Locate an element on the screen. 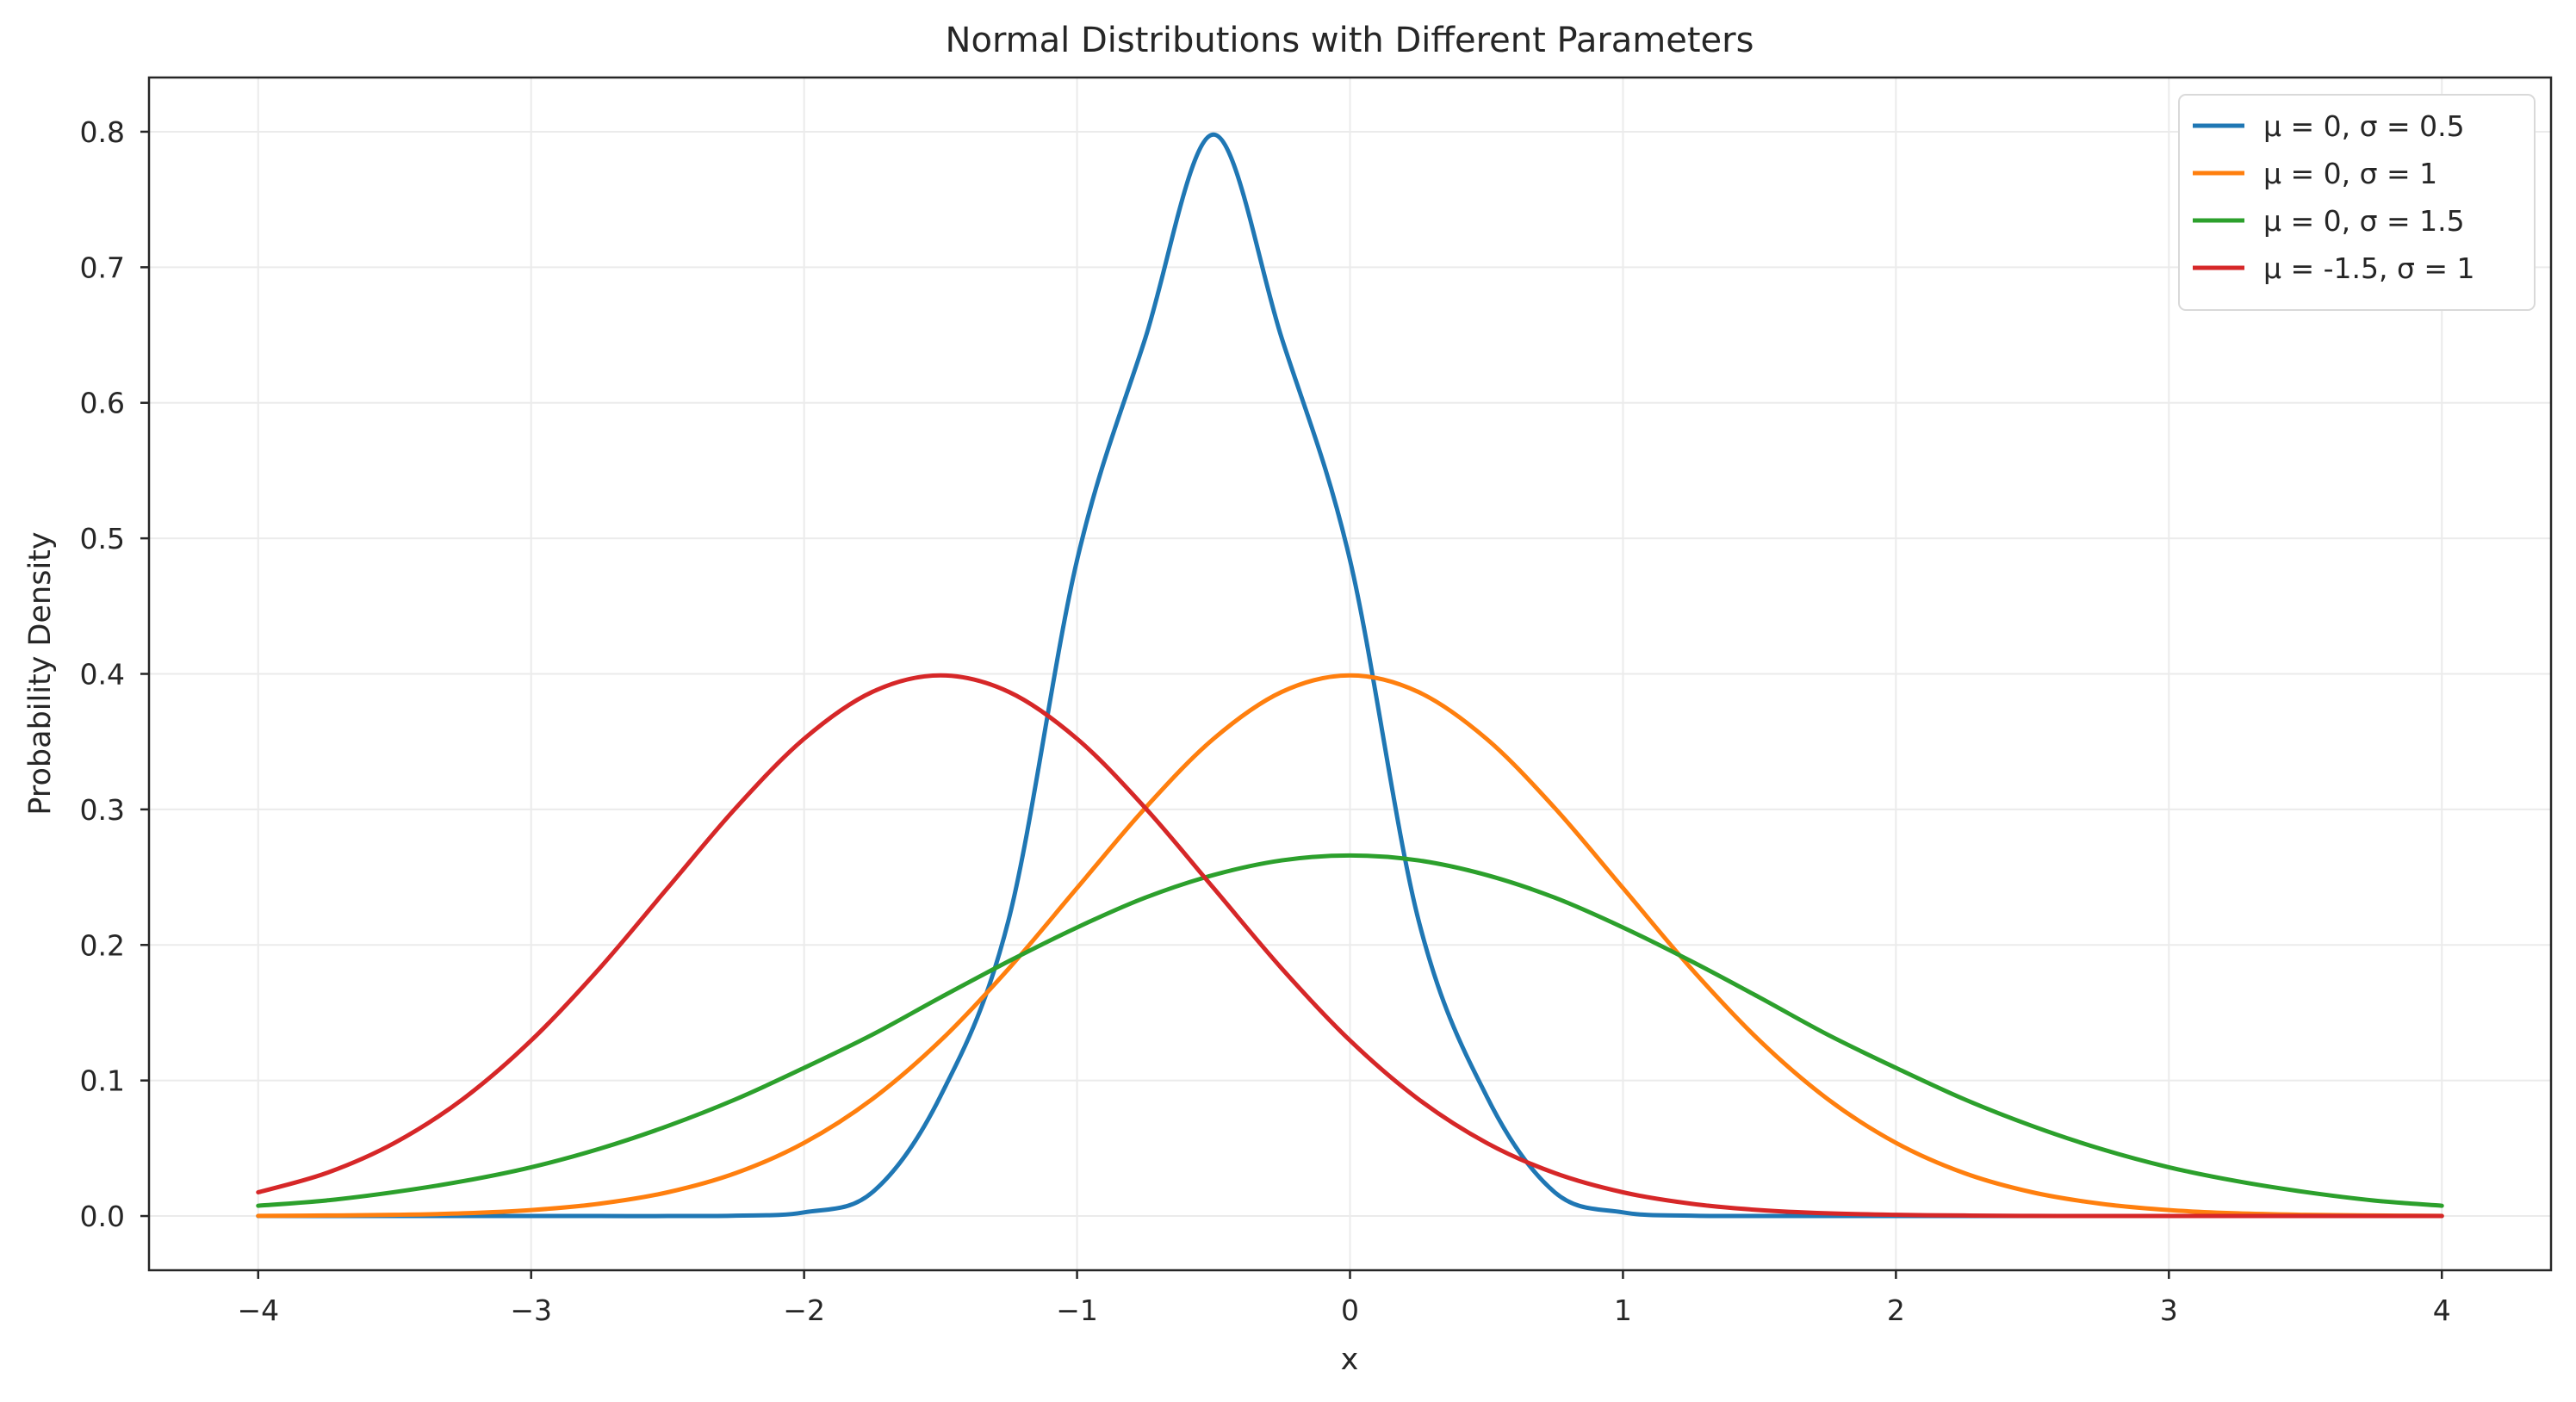 The image size is (2576, 1402). x-tick-label: −4 is located at coordinates (258, 1310).